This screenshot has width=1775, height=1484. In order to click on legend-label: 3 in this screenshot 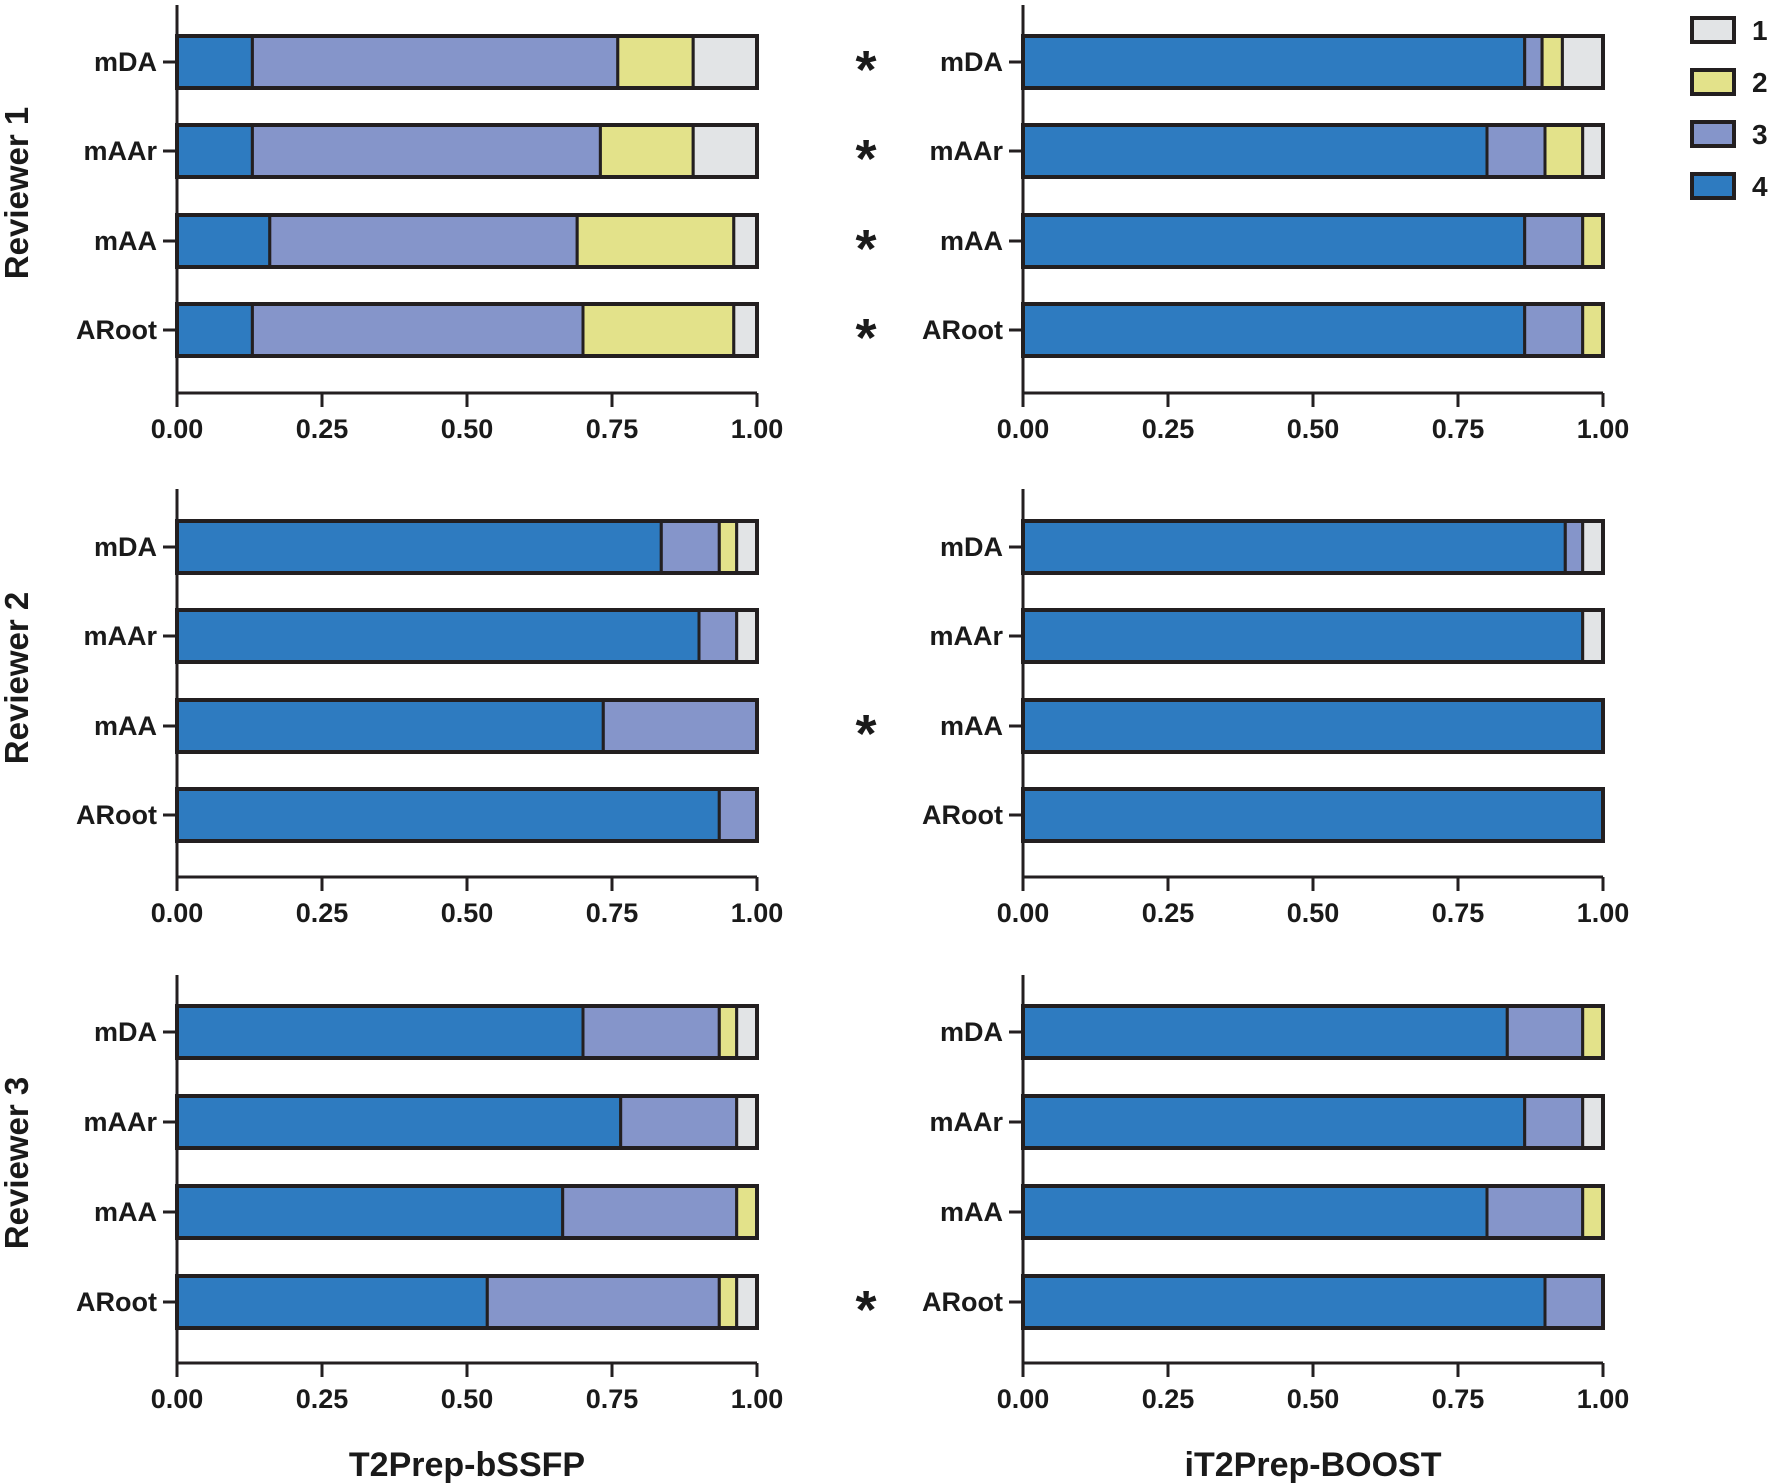, I will do `click(1760, 134)`.